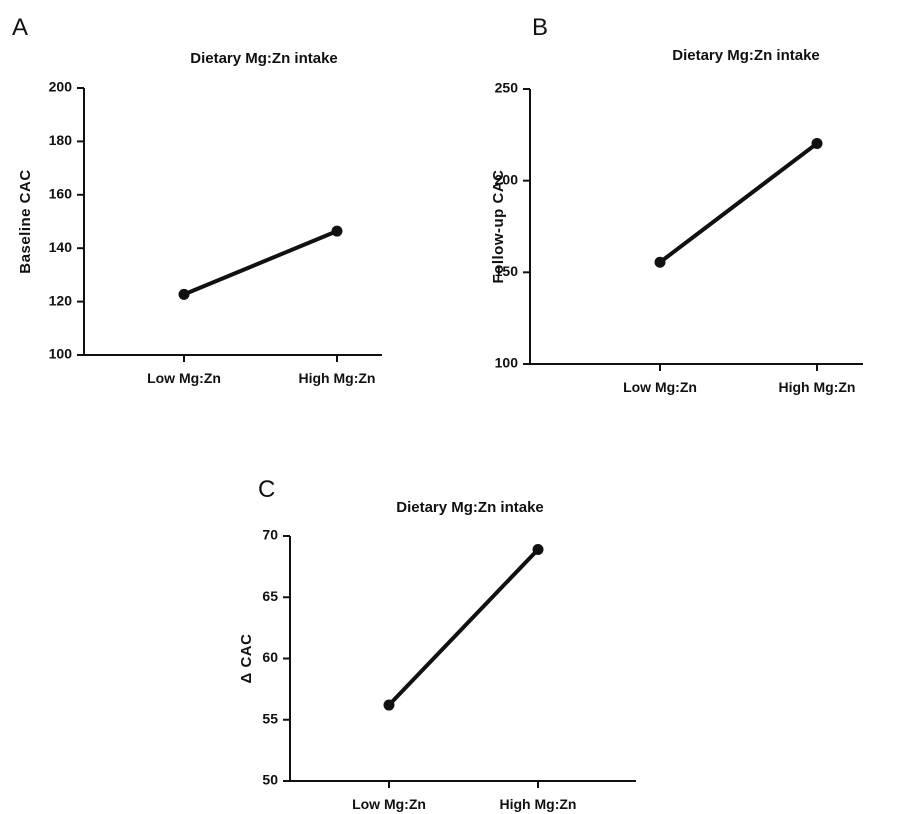 The width and height of the screenshot is (909, 814). Describe the element at coordinates (246, 659) in the screenshot. I see `y-axis-label: Δ CAC` at that location.